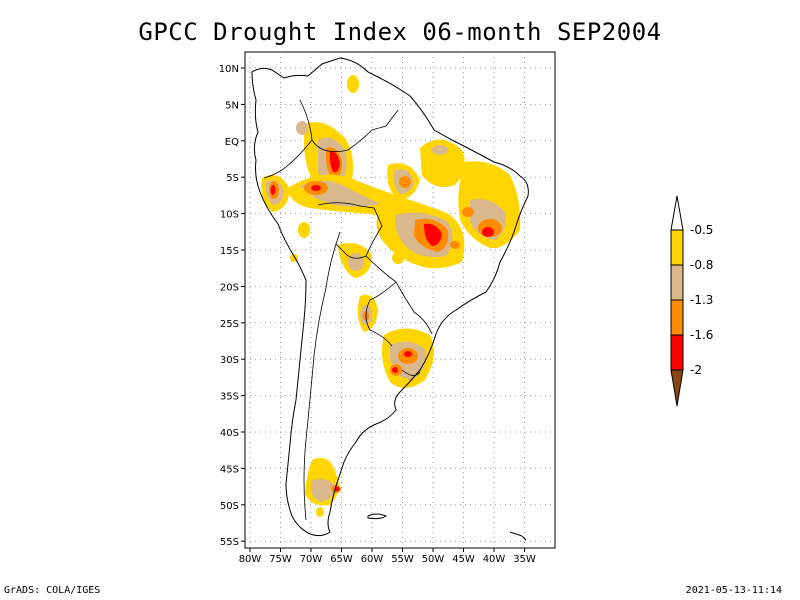 The image size is (800, 600). What do you see at coordinates (372, 559) in the screenshot?
I see `lon-label: 60W` at bounding box center [372, 559].